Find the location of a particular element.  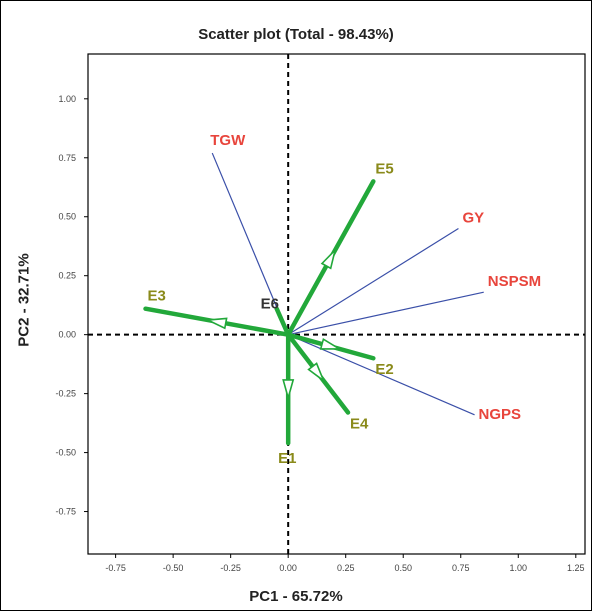

trait-label-gy: GY is located at coordinates (473, 218).